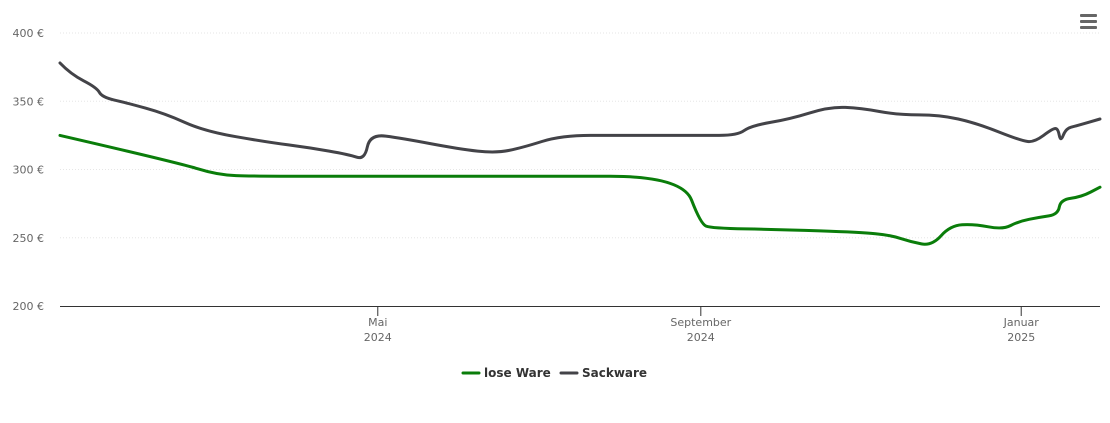 This screenshot has height=423, width=1110. Describe the element at coordinates (517, 373) in the screenshot. I see `legend-label: lose Ware` at that location.